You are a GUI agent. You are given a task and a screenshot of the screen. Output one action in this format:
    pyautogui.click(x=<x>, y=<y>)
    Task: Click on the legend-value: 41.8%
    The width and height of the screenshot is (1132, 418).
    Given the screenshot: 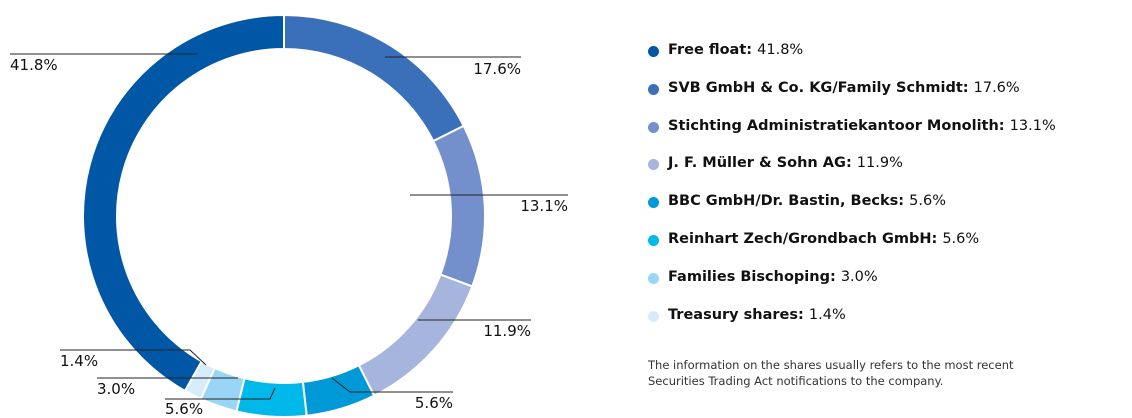 What is the action you would take?
    pyautogui.click(x=780, y=50)
    